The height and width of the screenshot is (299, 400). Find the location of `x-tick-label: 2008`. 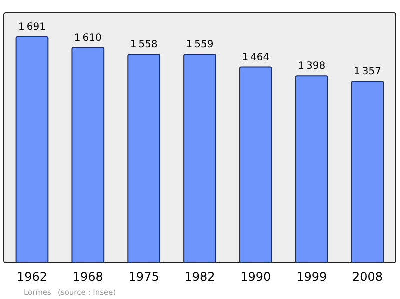

x-tick-label: 2008 is located at coordinates (368, 277).